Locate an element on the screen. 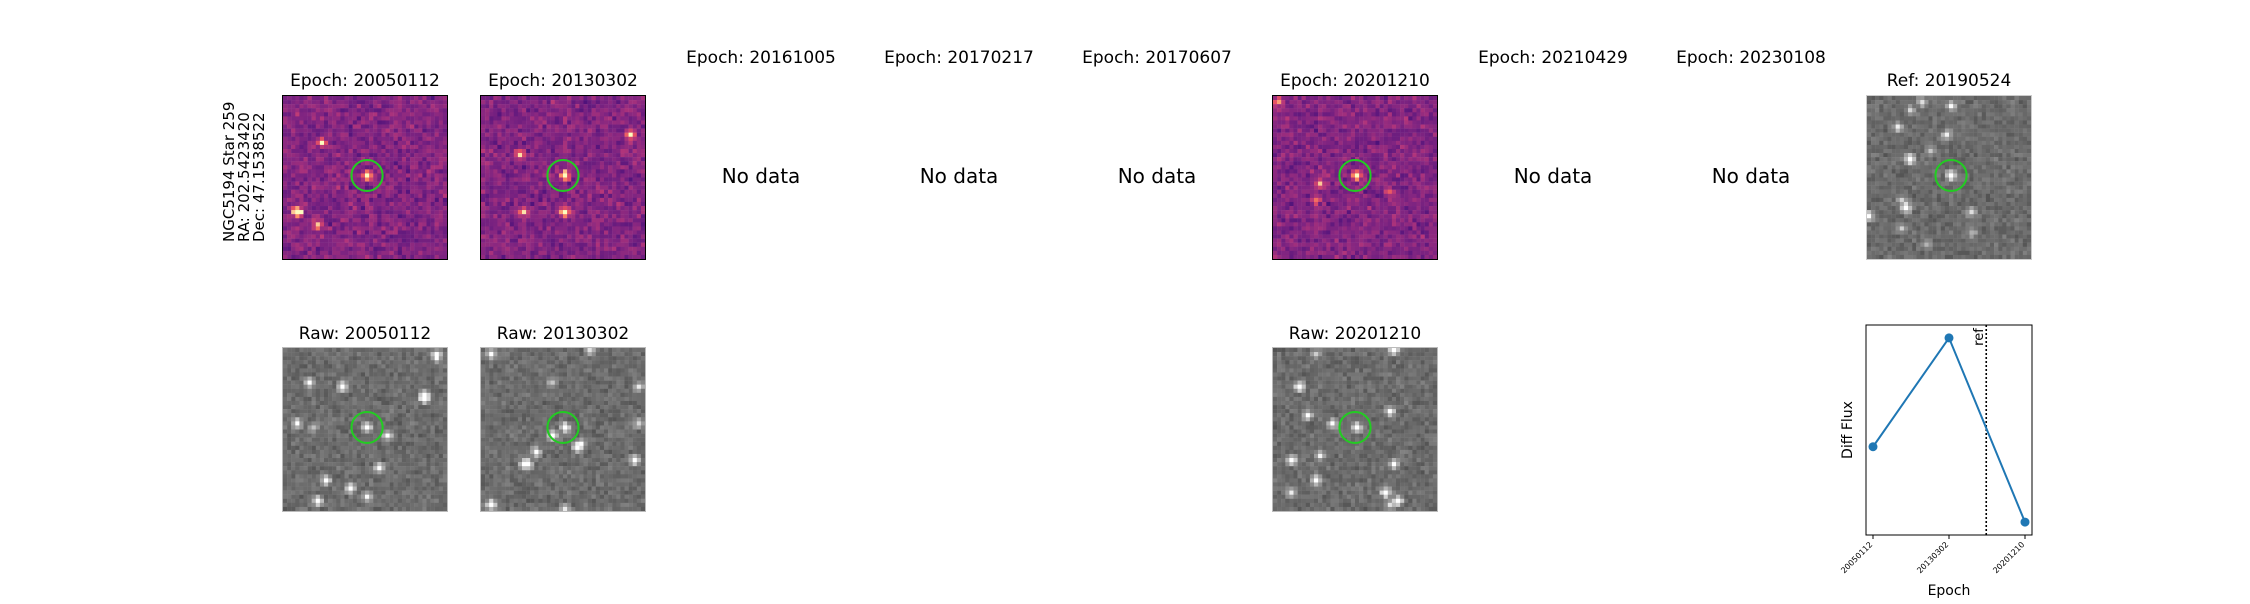  ref-title: Ref: 20190524 is located at coordinates (1949, 81).